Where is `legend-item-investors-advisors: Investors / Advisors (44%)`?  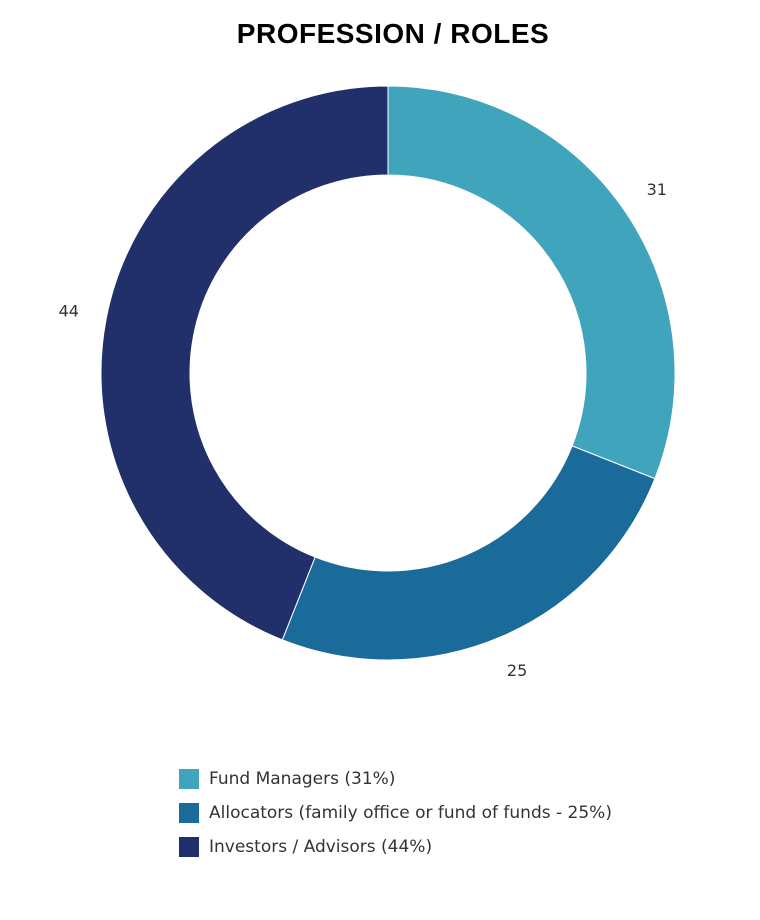 legend-item-investors-advisors: Investors / Advisors (44%) is located at coordinates (395, 847).